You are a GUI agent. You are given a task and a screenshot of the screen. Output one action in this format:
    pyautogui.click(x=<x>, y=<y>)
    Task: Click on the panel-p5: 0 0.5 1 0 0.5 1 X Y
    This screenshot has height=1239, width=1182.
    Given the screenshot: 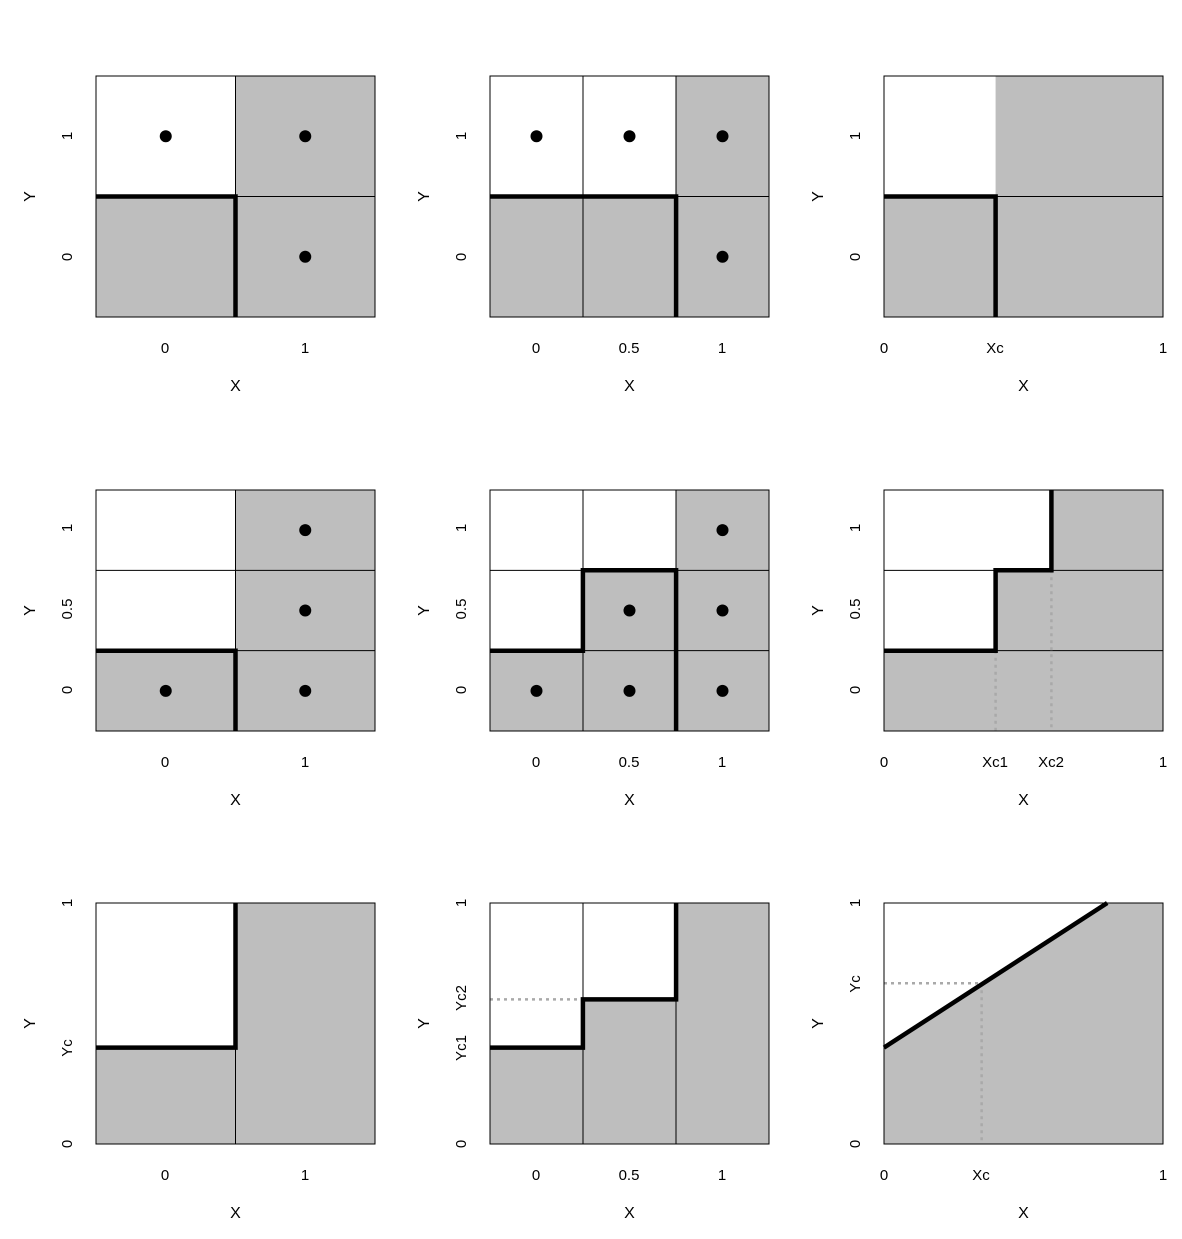 What is the action you would take?
    pyautogui.click(x=593, y=649)
    